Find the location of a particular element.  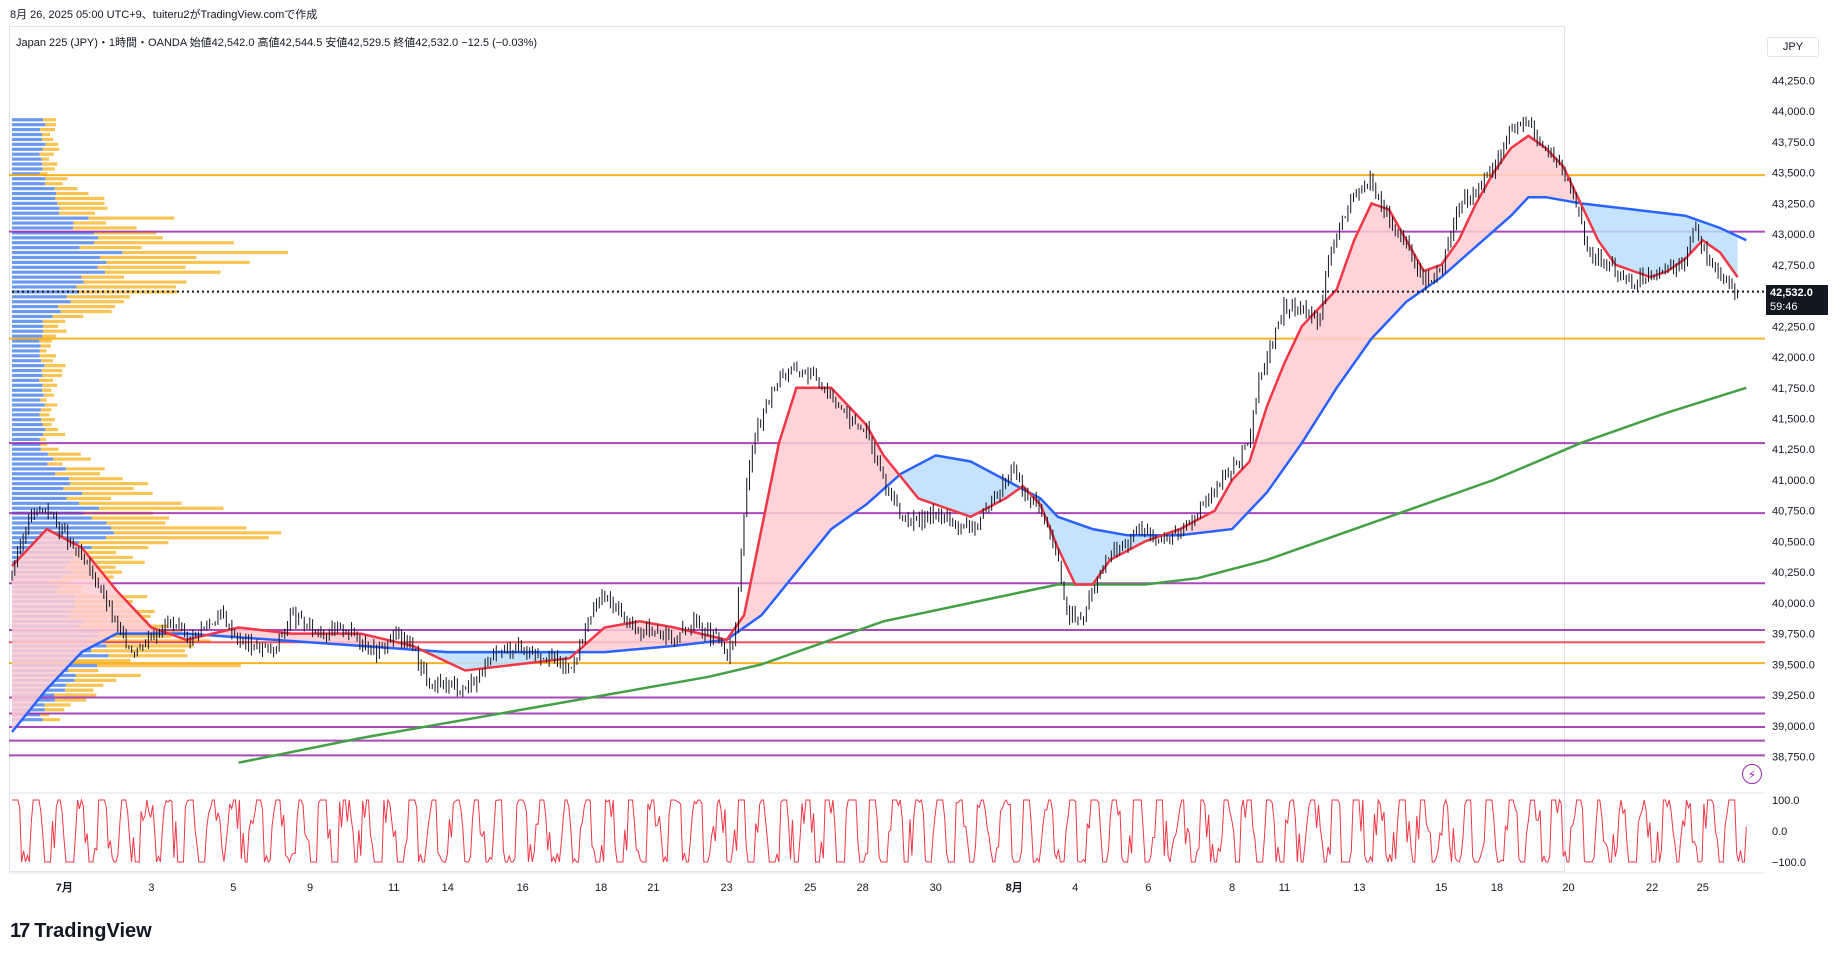

alert-bolt-icon: ⚡ is located at coordinates (1752, 774).